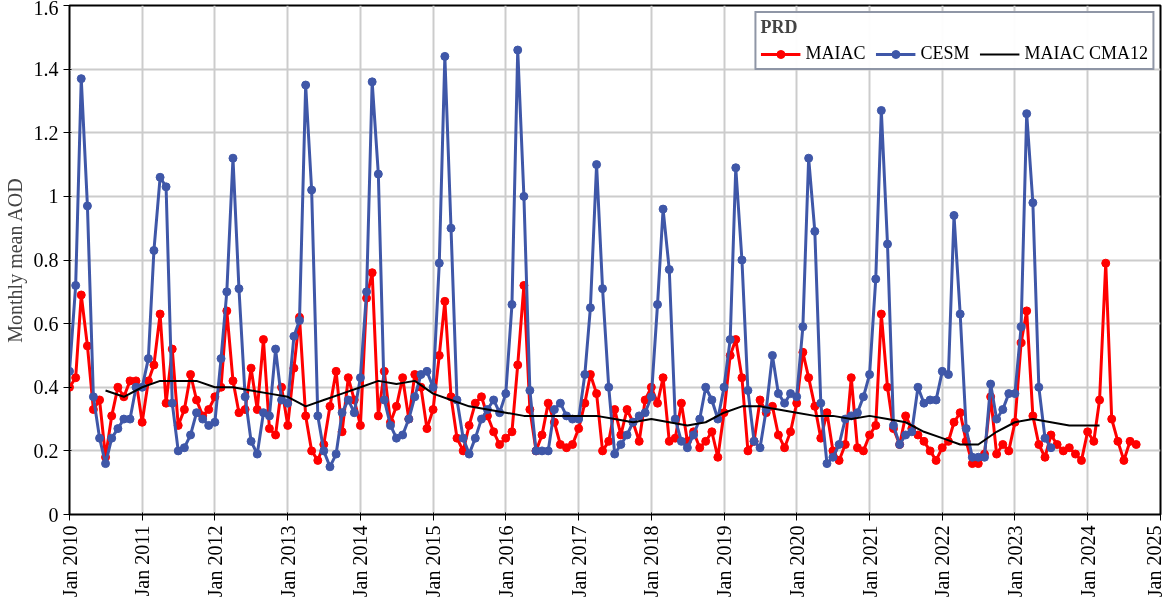 The width and height of the screenshot is (1171, 609). What do you see at coordinates (945, 53) in the screenshot?
I see `legend-label: CESM` at bounding box center [945, 53].